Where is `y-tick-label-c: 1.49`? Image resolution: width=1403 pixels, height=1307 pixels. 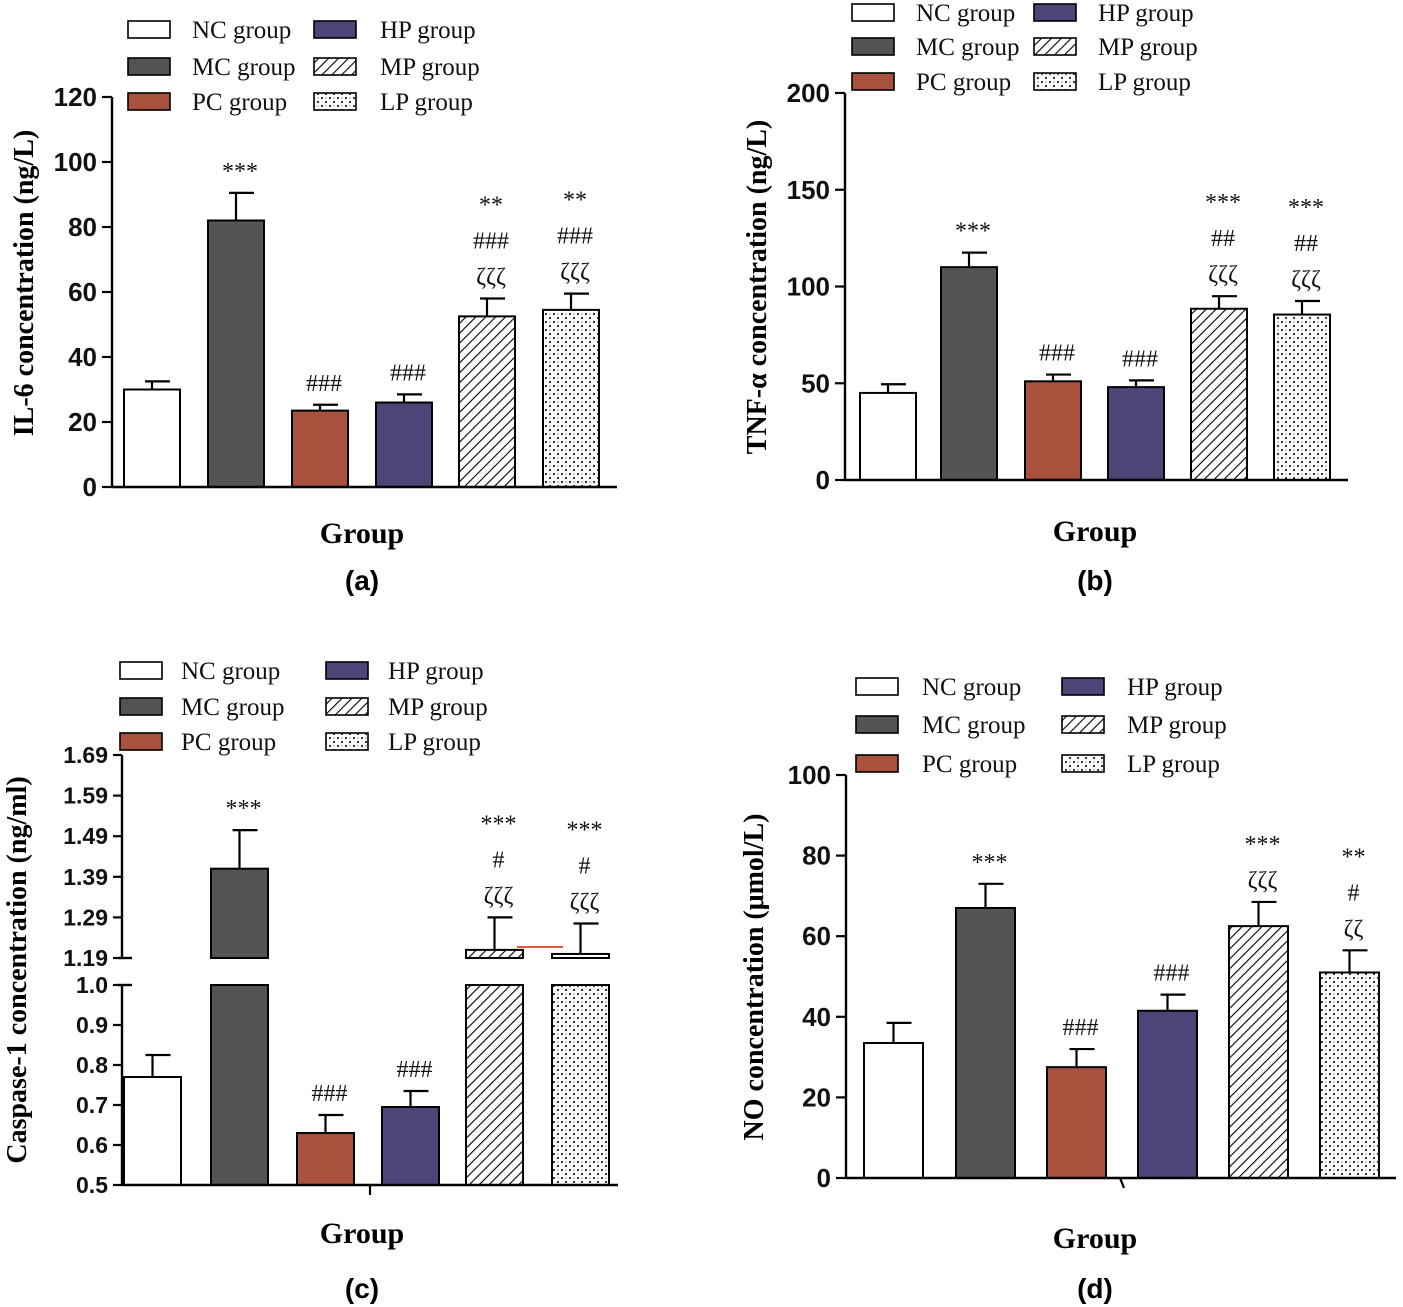 y-tick-label-c: 1.49 is located at coordinates (85, 836).